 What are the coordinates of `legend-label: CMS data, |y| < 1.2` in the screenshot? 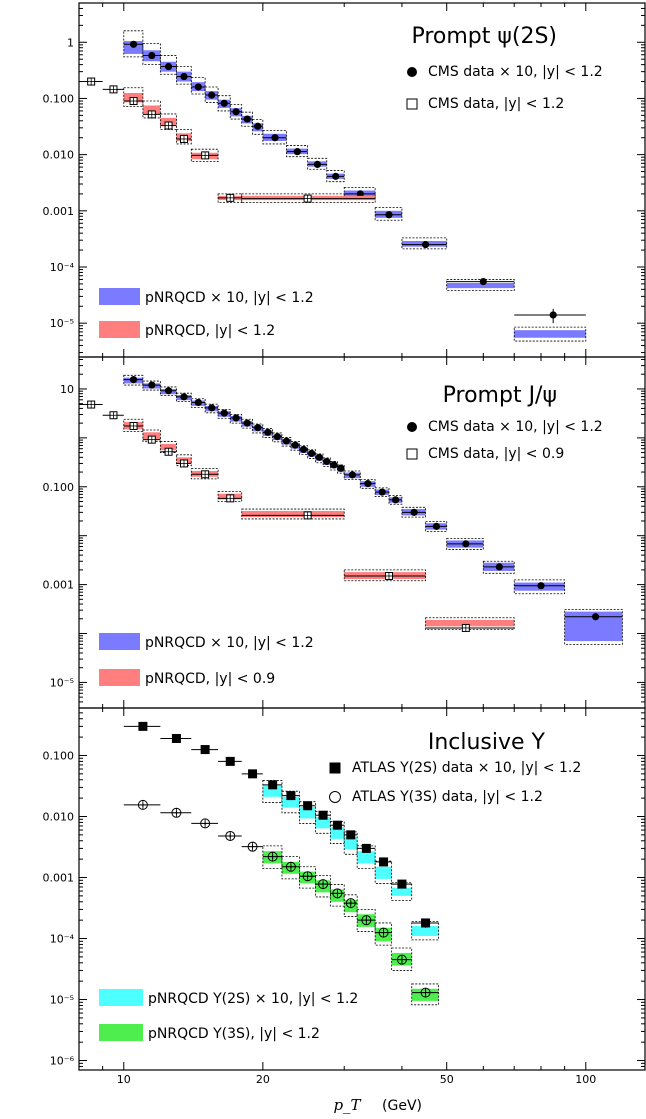 It's located at (496, 104).